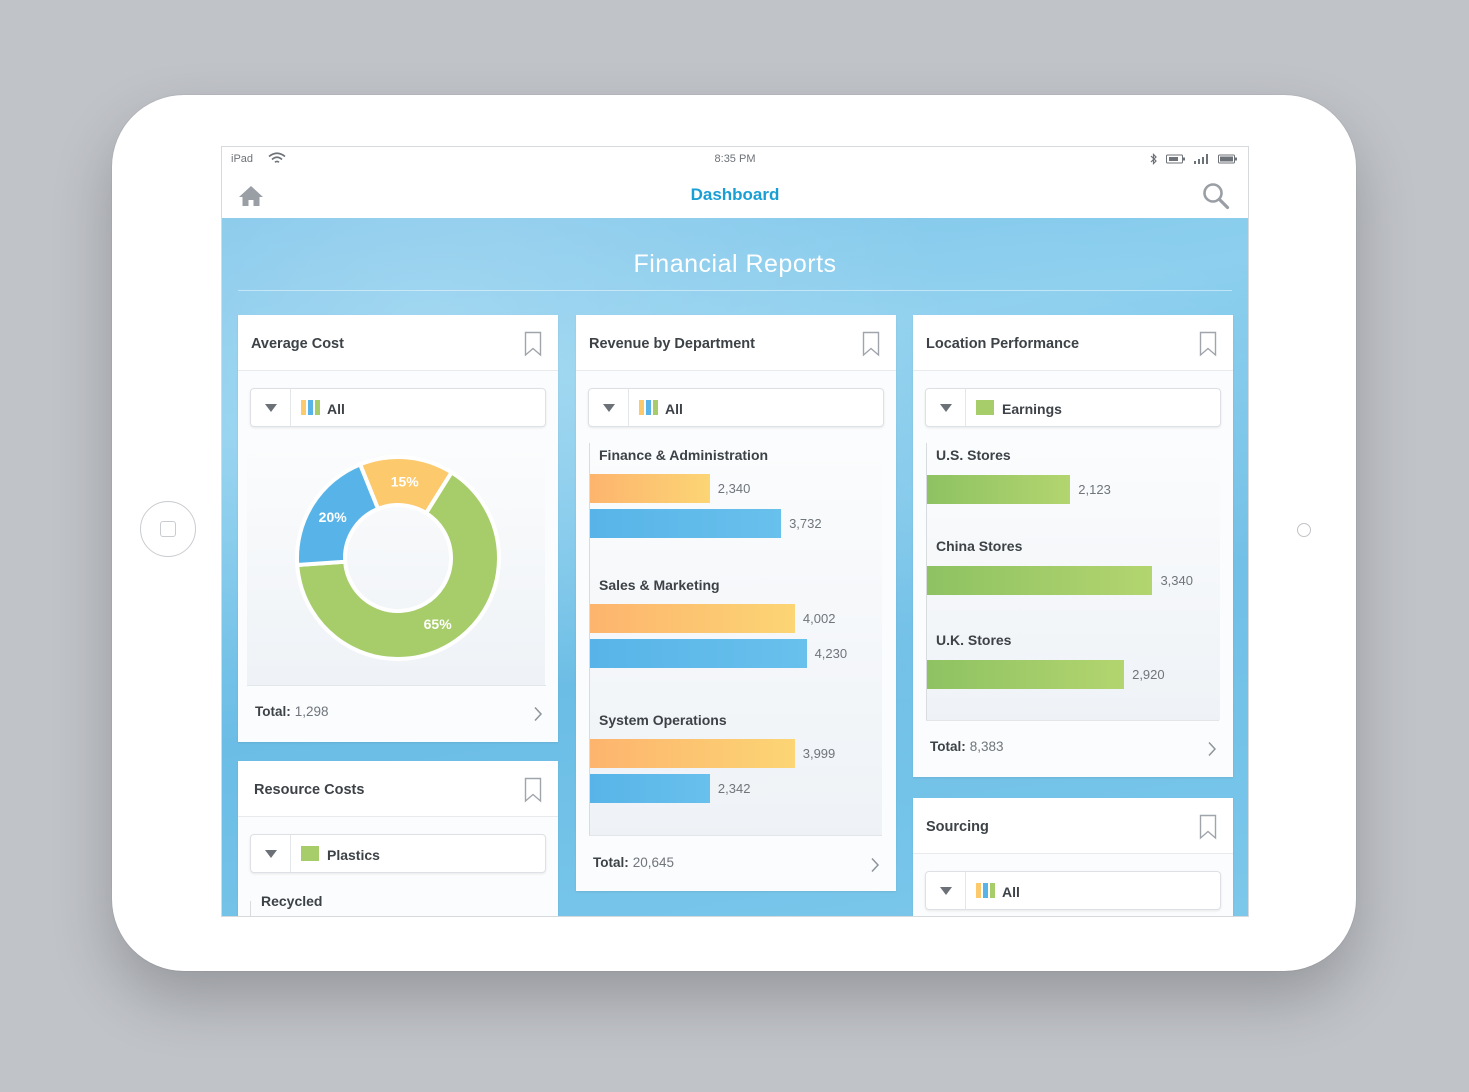  I want to click on card-header: Location Performance, so click(1073, 343).